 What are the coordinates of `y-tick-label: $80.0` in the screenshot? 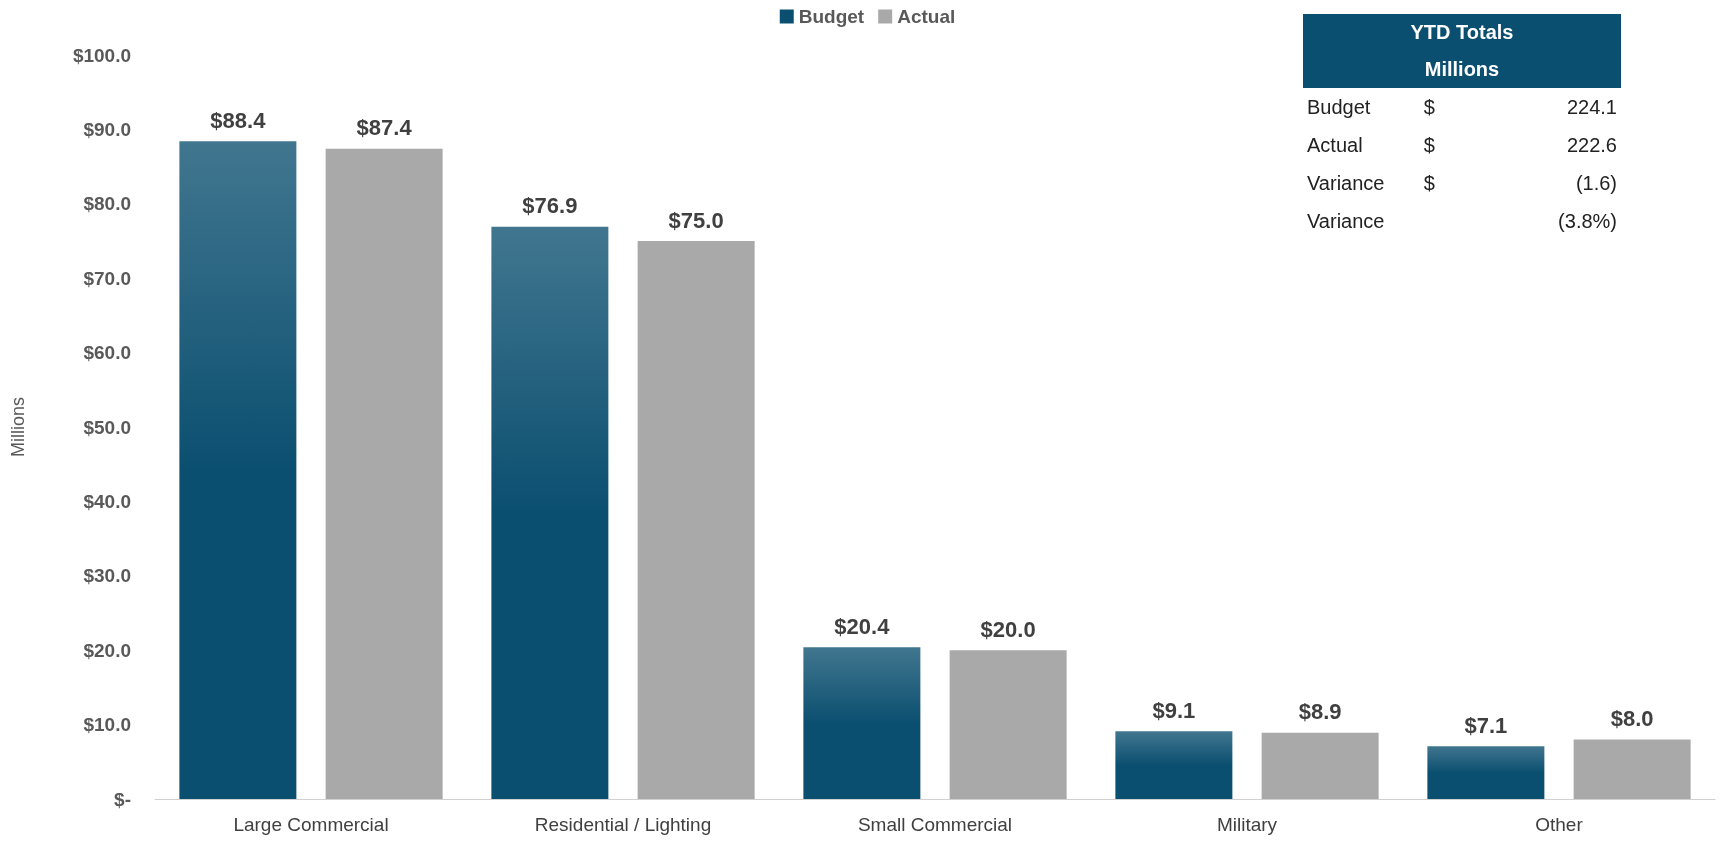 It's located at (107, 204).